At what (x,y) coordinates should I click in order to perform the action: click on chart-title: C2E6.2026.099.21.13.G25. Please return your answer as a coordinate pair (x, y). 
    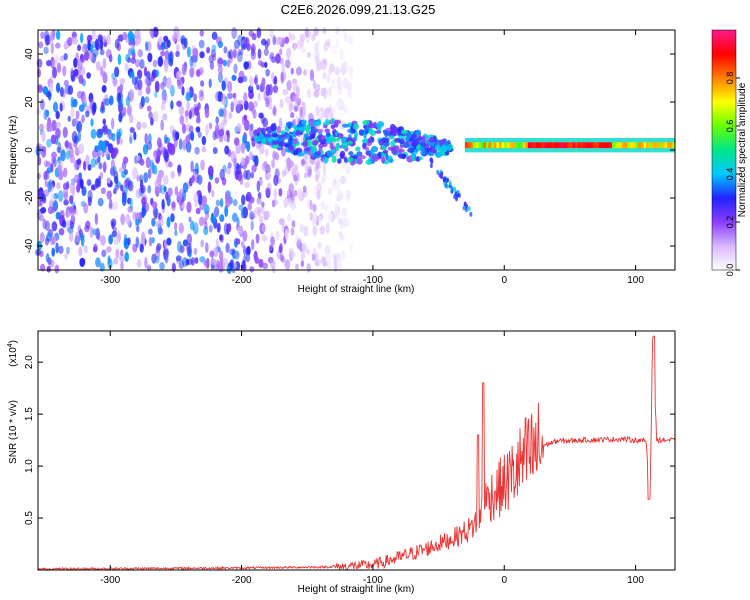
    Looking at the image, I should click on (358, 9).